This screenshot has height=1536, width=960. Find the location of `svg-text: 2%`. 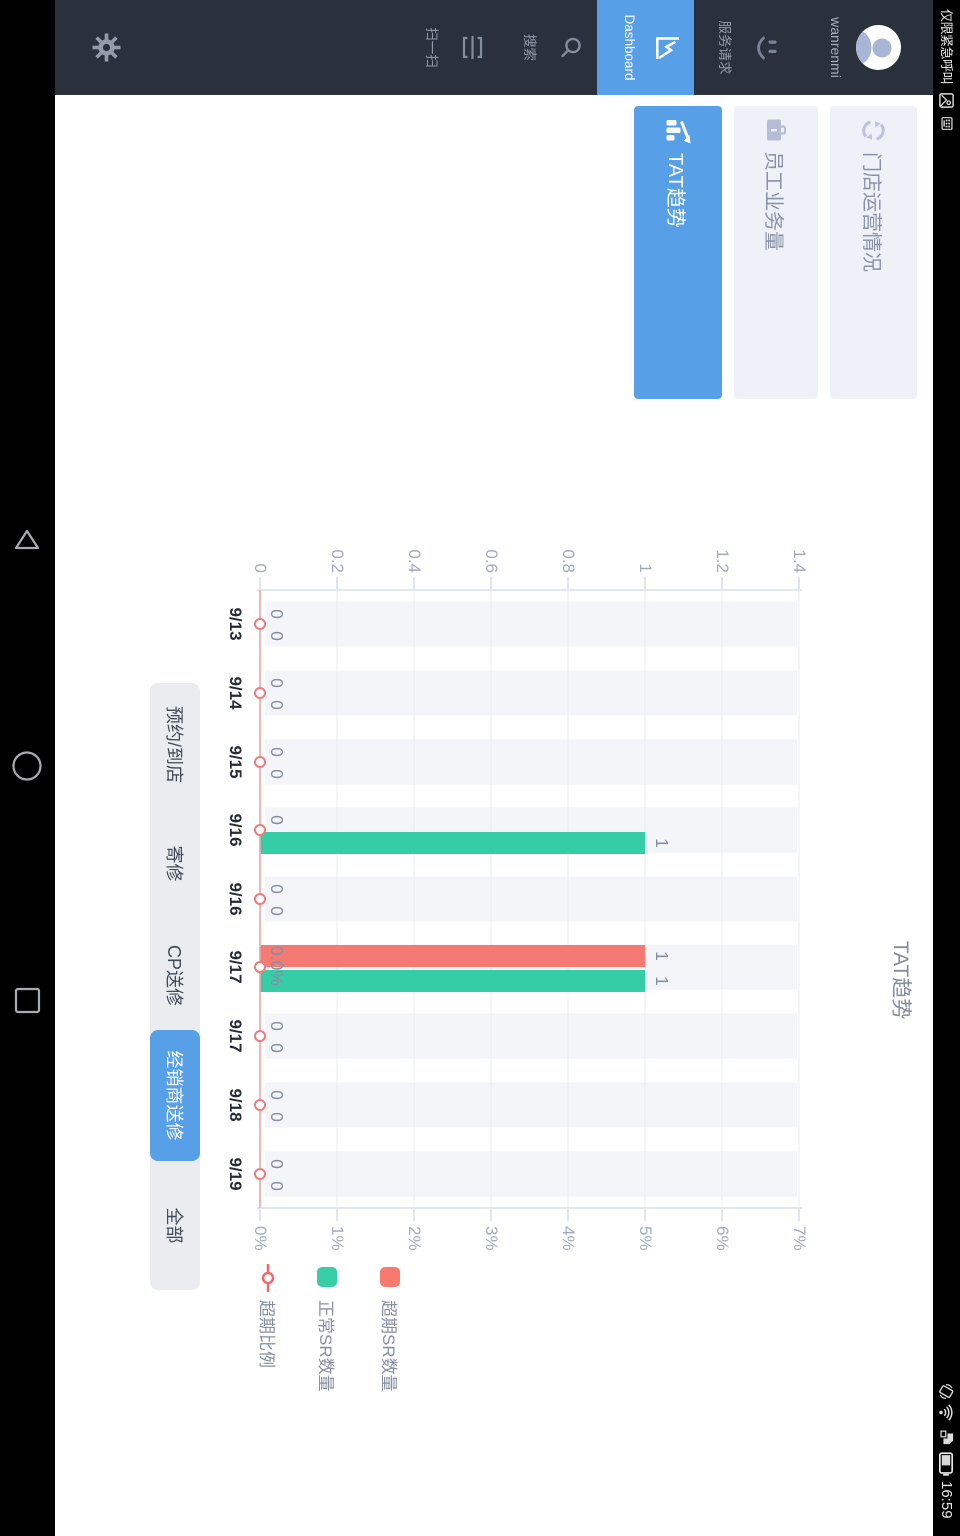

svg-text: 2% is located at coordinates (414, 1238).